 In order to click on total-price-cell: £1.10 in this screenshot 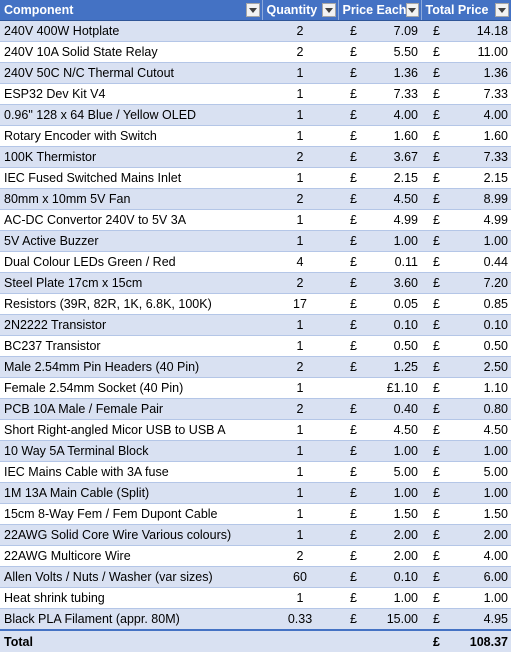, I will do `click(466, 388)`.